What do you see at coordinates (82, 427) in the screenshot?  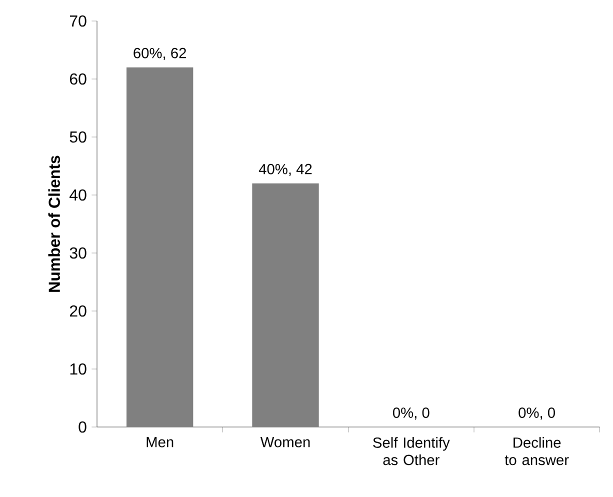 I see `y-tick-label: 0` at bounding box center [82, 427].